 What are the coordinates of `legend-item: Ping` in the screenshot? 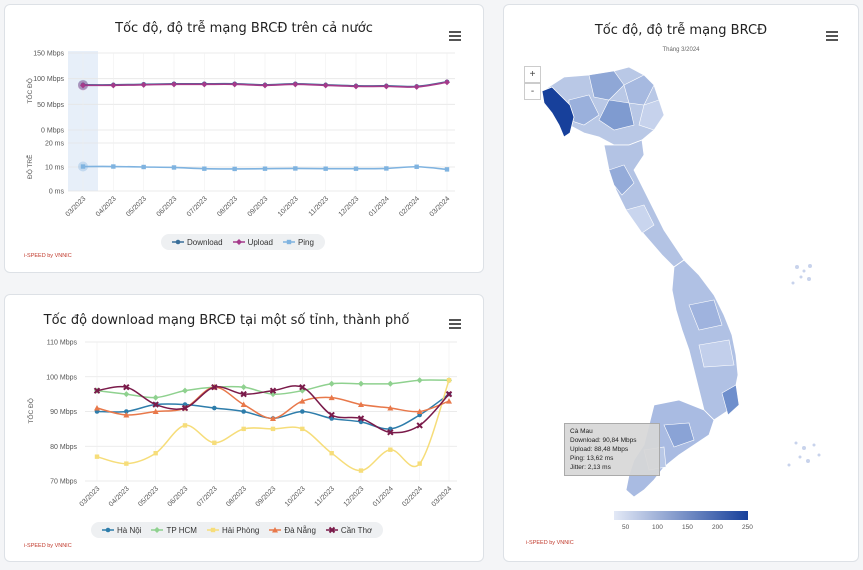 It's located at (298, 242).